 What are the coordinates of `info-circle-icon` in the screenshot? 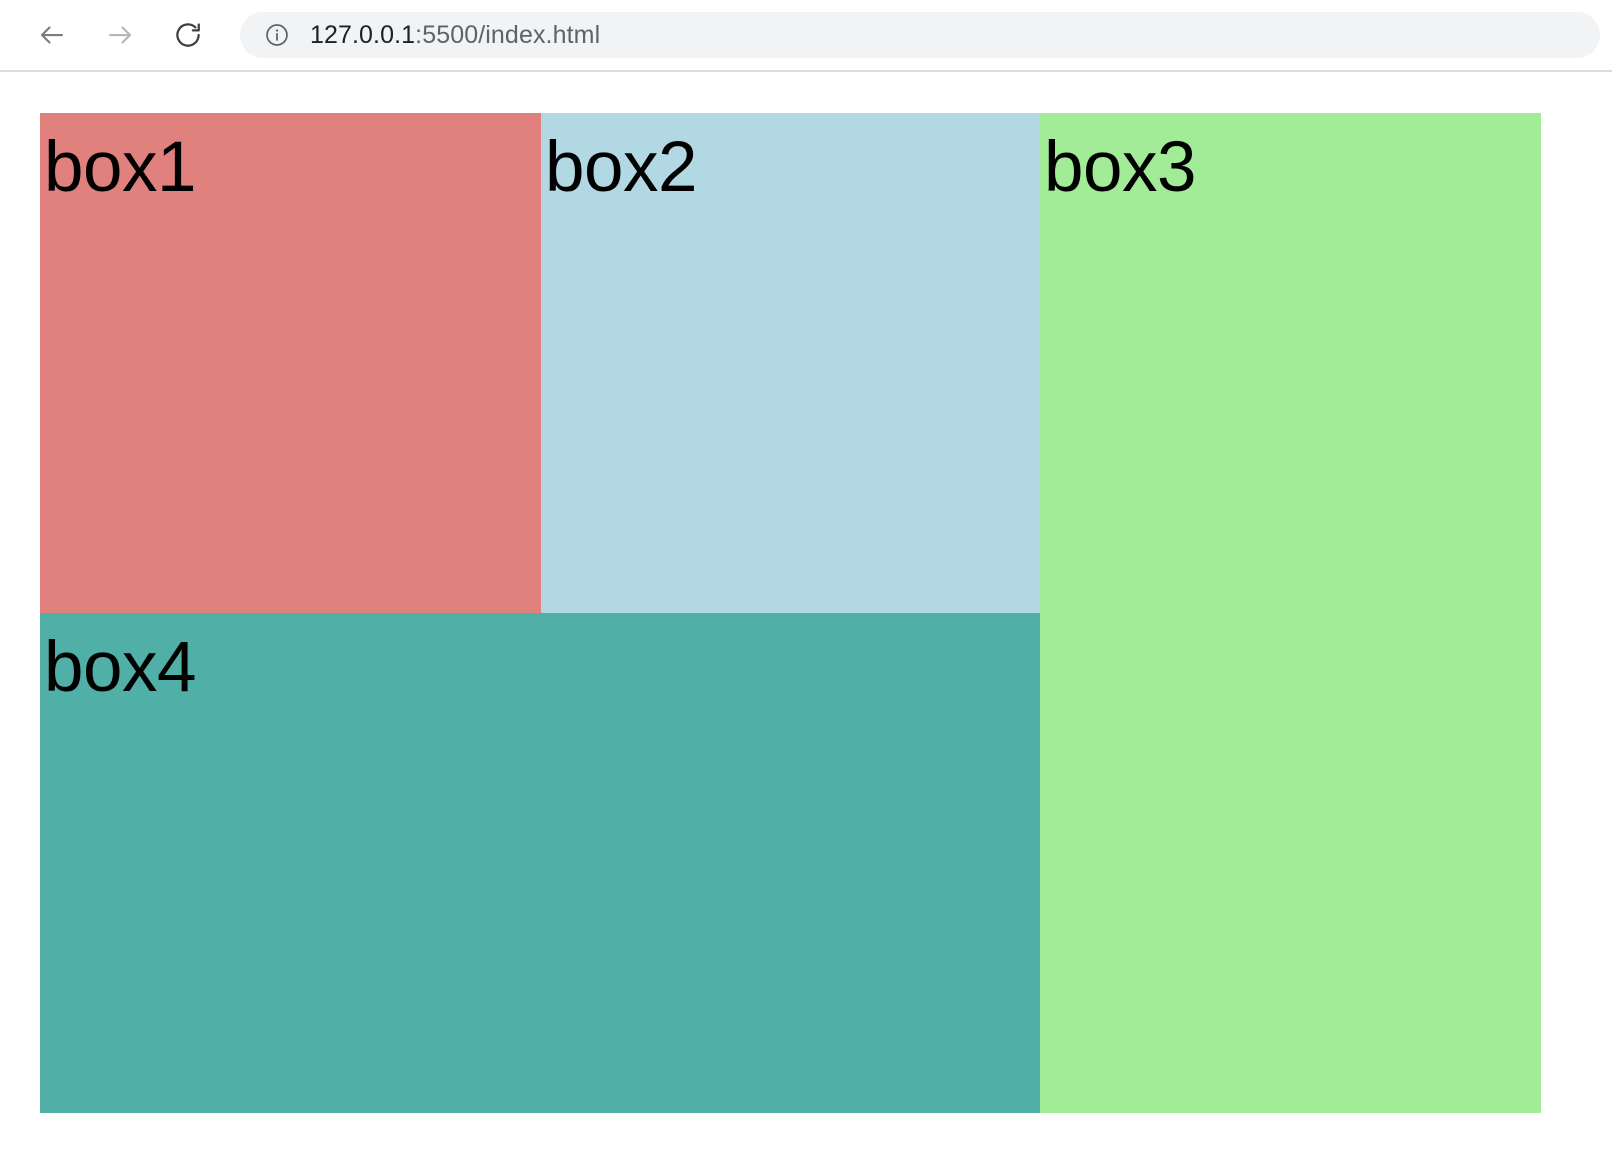 It's located at (277, 35).